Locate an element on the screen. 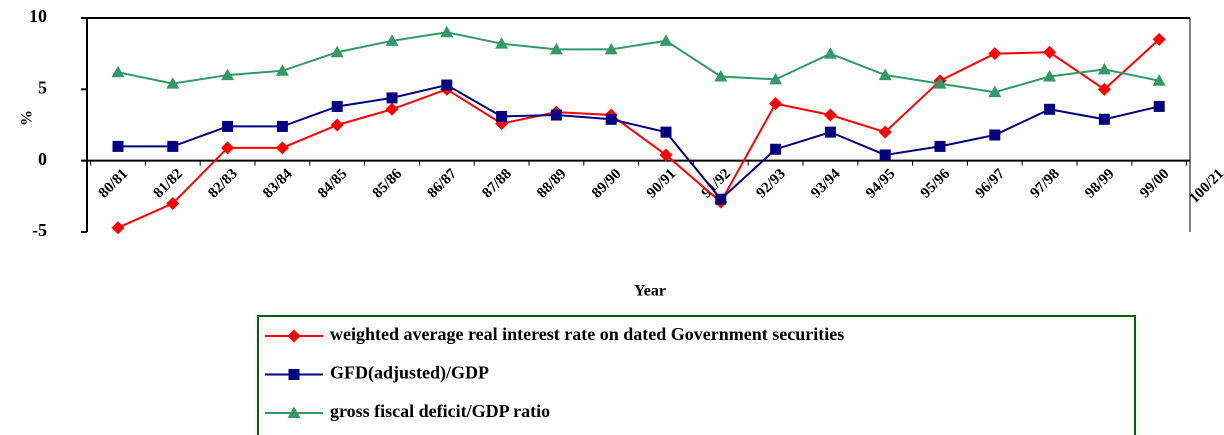 Image resolution: width=1224 pixels, height=435 pixels. x-tick-label: 87/88 is located at coordinates (496, 183).